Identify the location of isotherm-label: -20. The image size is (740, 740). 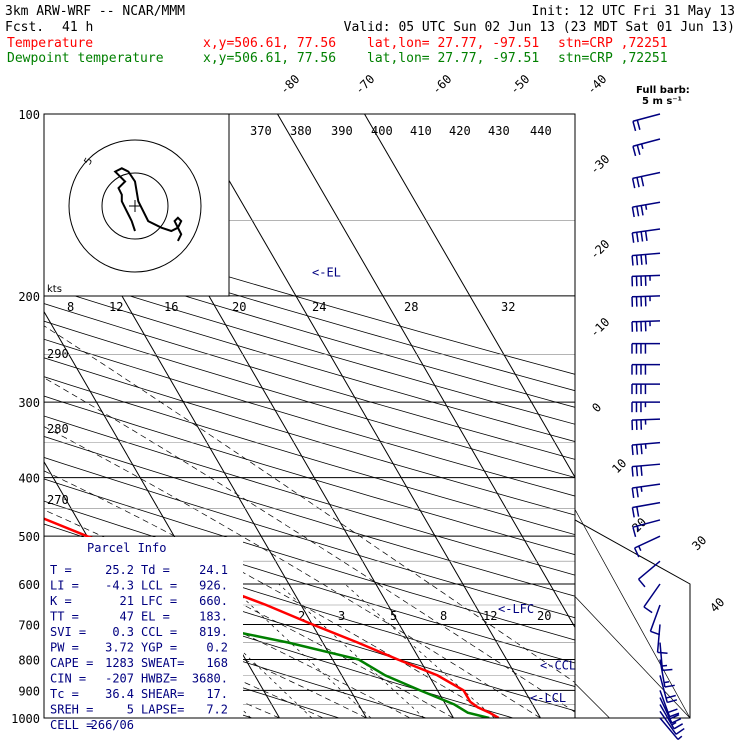
(599, 249).